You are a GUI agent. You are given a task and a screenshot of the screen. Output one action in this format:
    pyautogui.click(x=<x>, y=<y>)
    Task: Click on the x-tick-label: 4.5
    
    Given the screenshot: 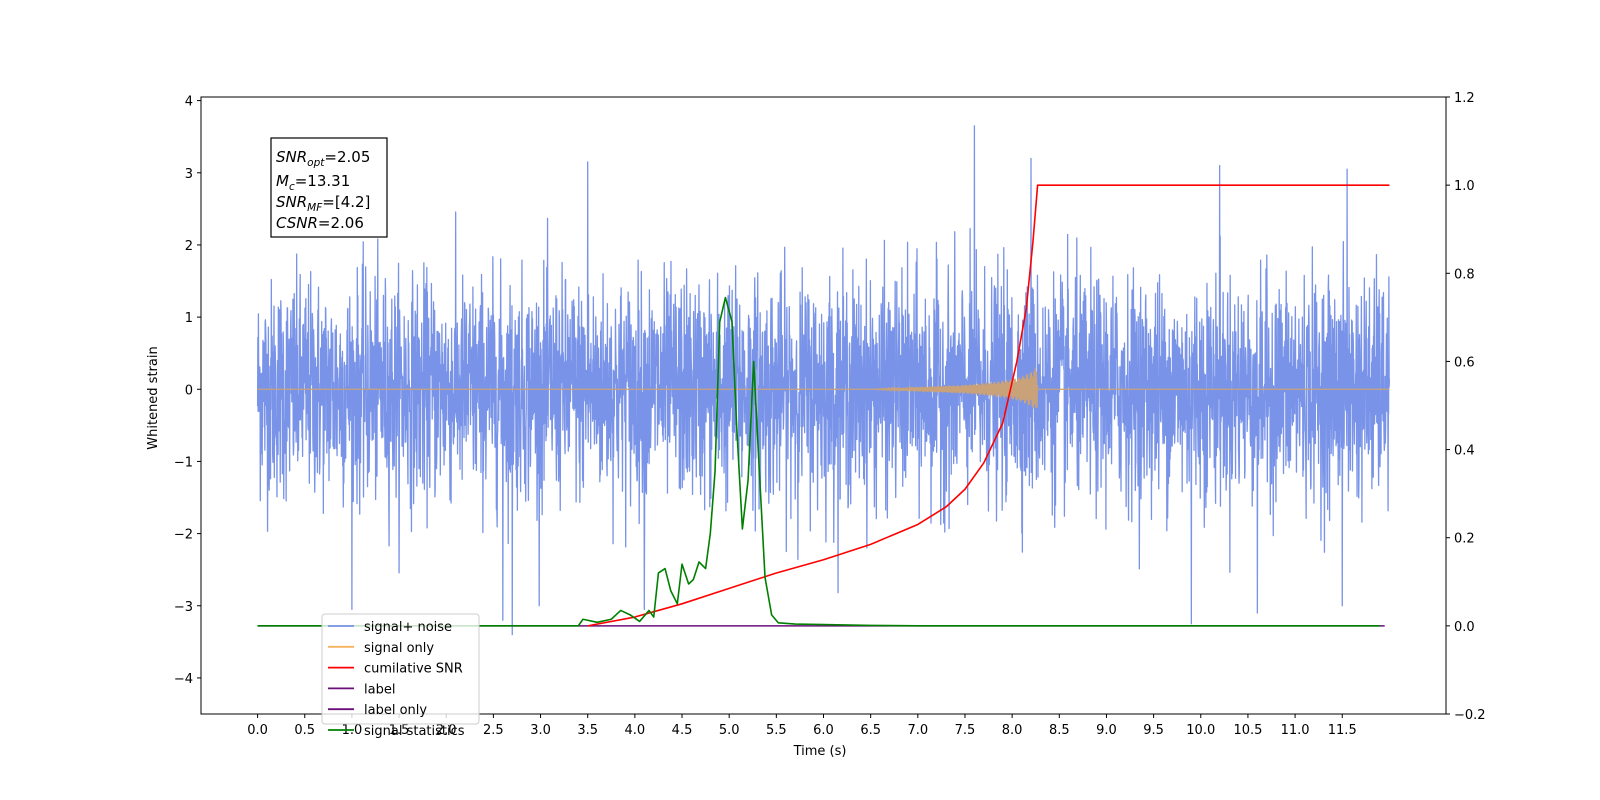 What is the action you would take?
    pyautogui.click(x=682, y=730)
    